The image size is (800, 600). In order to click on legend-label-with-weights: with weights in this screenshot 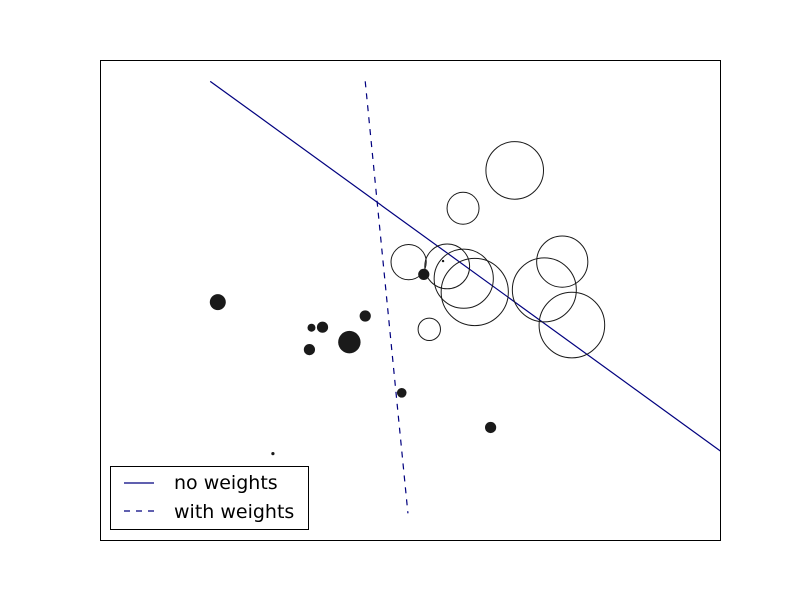, I will do `click(234, 512)`.